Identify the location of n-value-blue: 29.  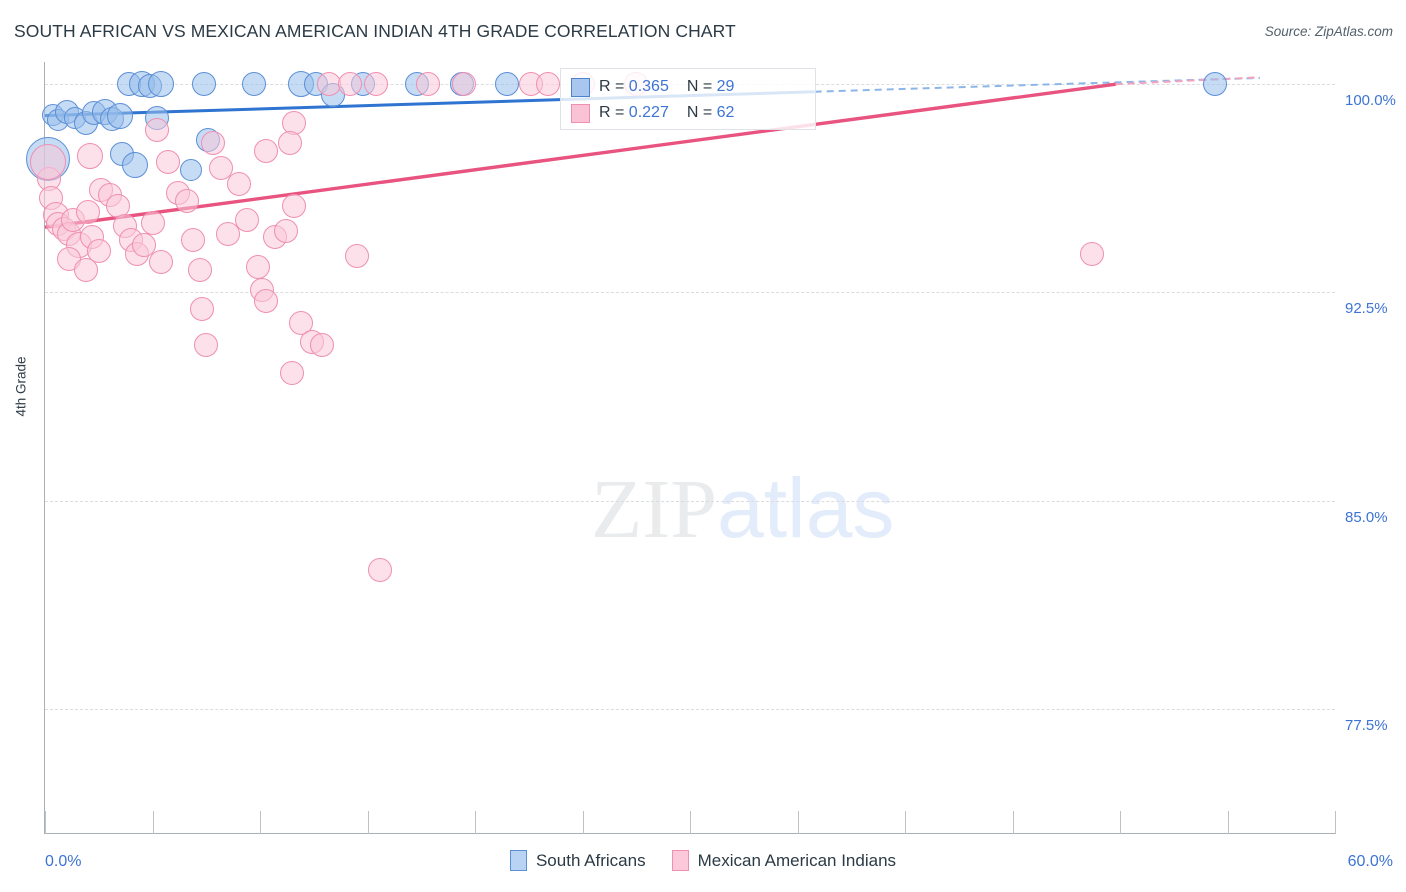
(725, 86).